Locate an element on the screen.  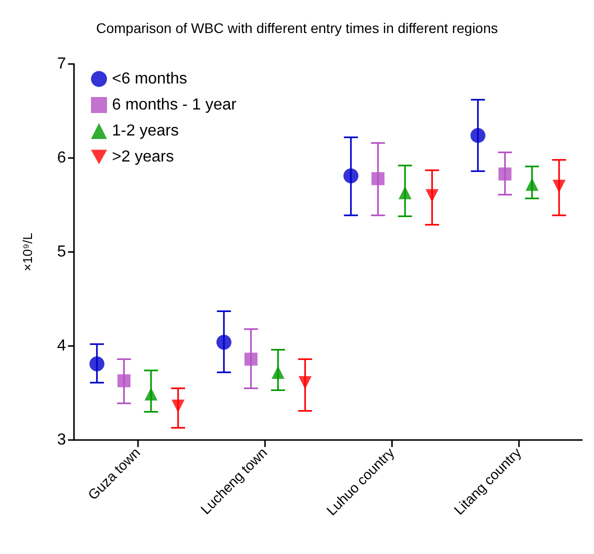
y-tick-label: 3 is located at coordinates (61, 440).